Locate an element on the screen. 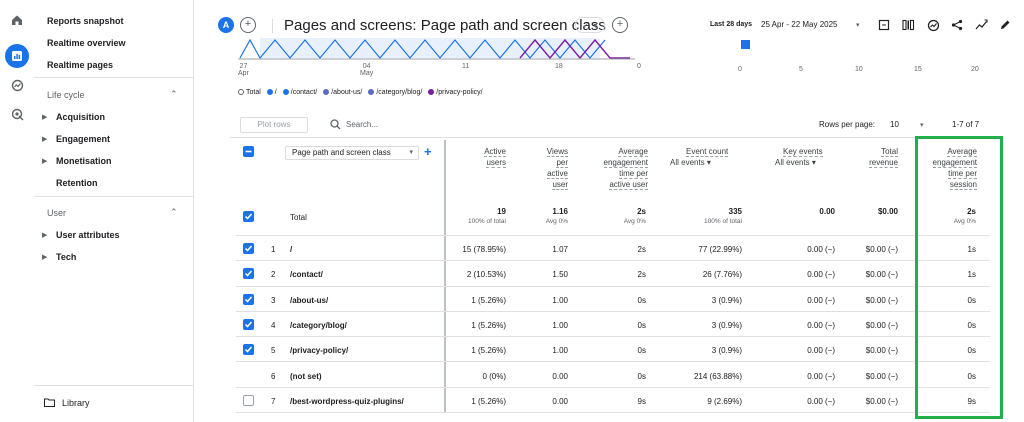 The width and height of the screenshot is (1024, 422). sidebar-item-realtime-pages: Realtime pages is located at coordinates (80, 65).